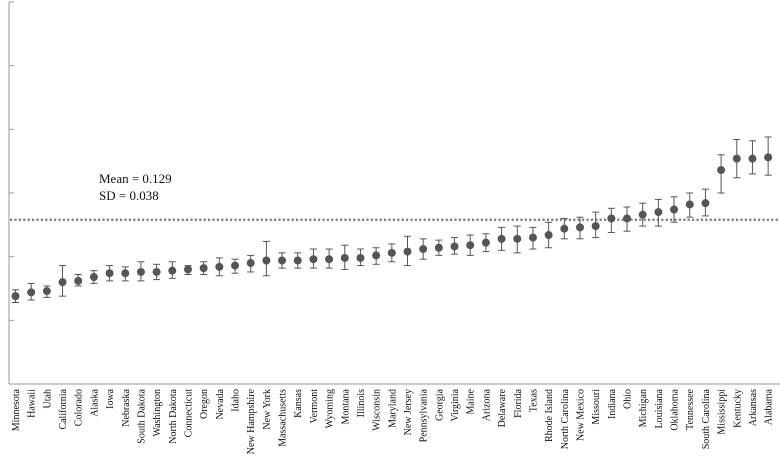 The height and width of the screenshot is (470, 780). What do you see at coordinates (753, 407) in the screenshot?
I see `x-tick-label: Arkansas` at bounding box center [753, 407].